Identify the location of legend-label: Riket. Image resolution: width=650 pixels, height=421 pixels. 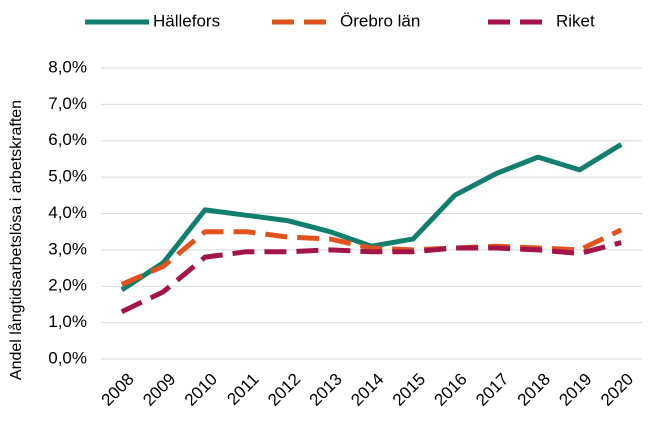
(575, 20).